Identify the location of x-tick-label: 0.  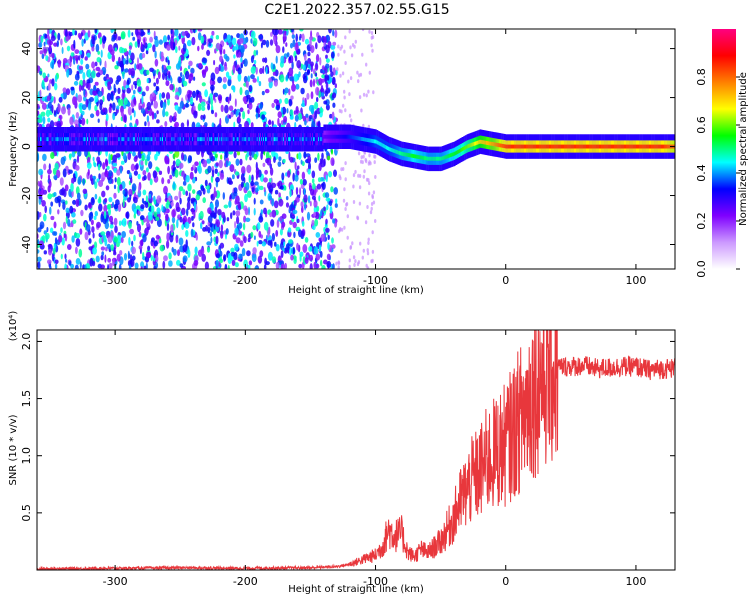
(505, 280).